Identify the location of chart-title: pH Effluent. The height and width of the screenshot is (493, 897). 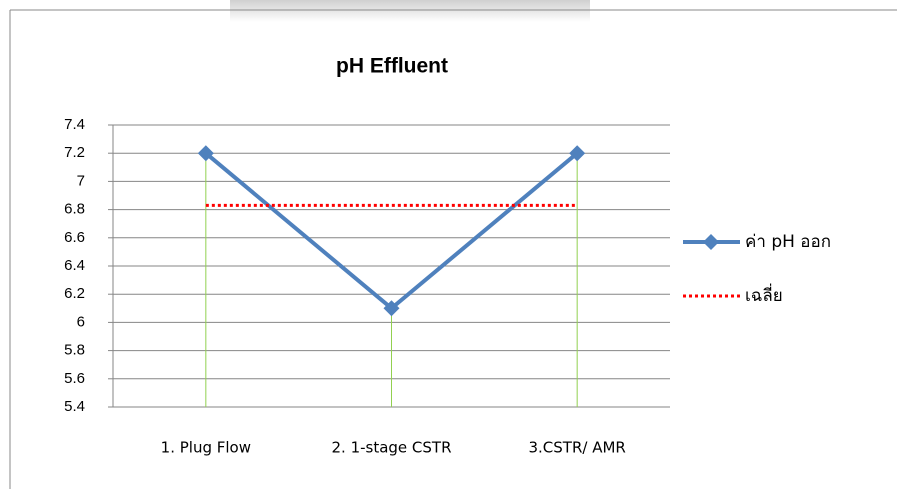
(392, 66).